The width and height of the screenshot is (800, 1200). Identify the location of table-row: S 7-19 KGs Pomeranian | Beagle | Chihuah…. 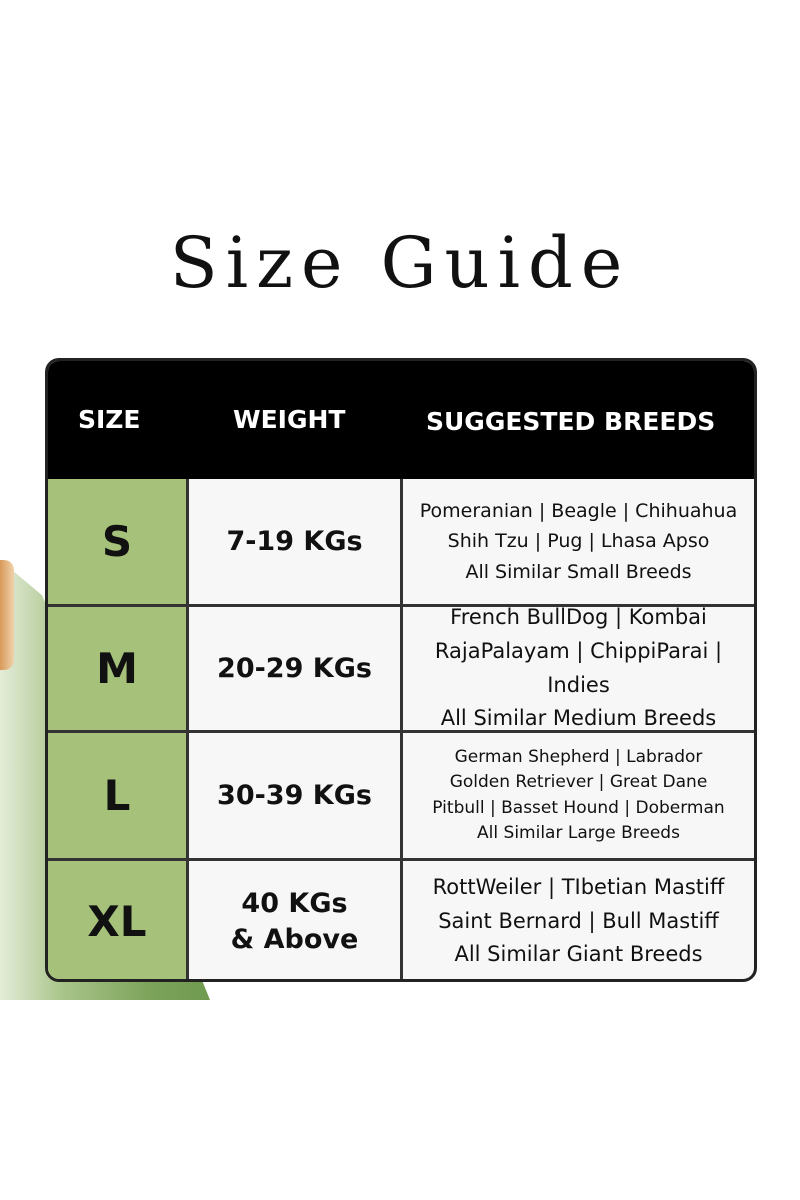
(401, 541).